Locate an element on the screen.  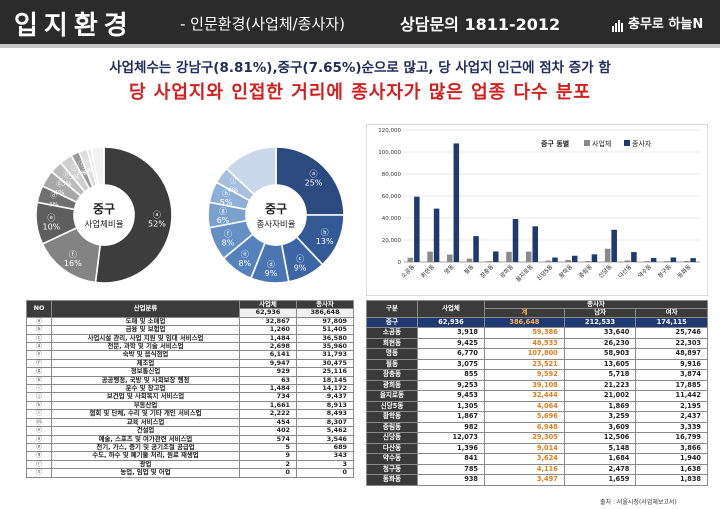
row-category: 건설업 is located at coordinates (145, 431).